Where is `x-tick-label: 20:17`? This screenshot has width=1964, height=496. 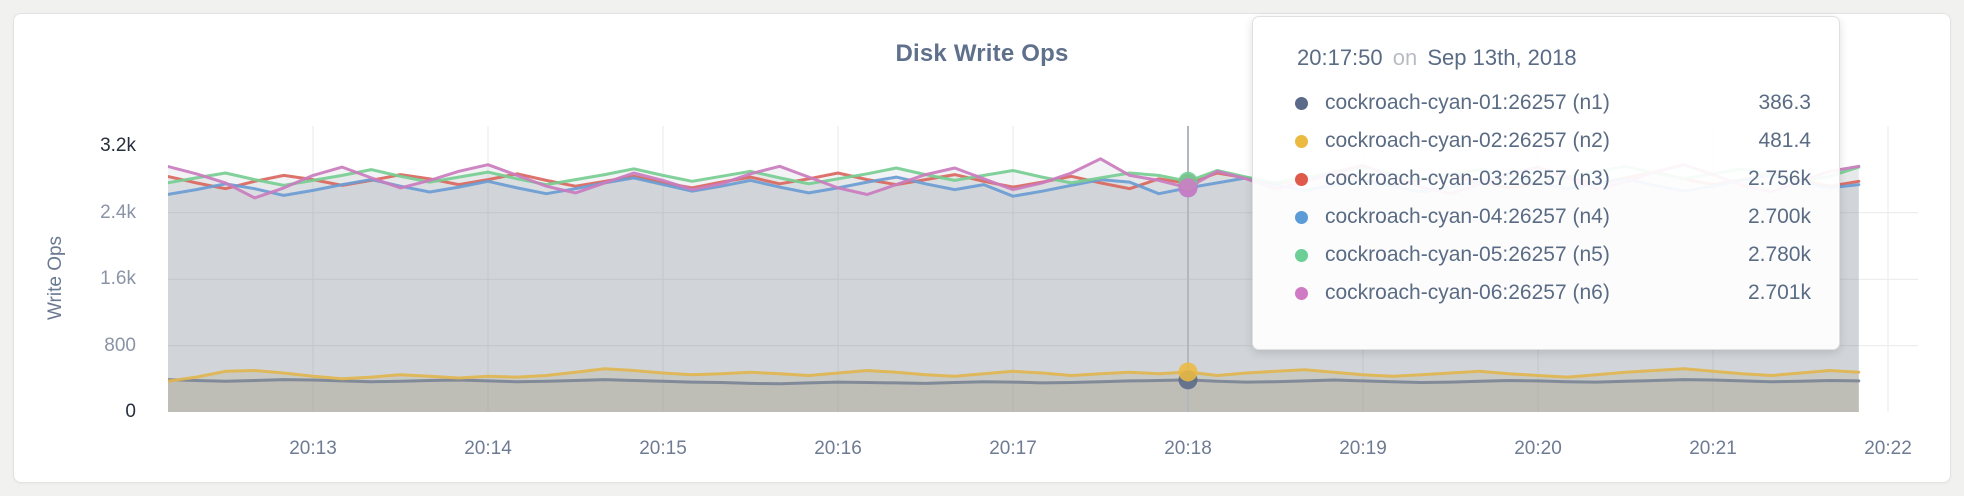 x-tick-label: 20:17 is located at coordinates (1013, 448).